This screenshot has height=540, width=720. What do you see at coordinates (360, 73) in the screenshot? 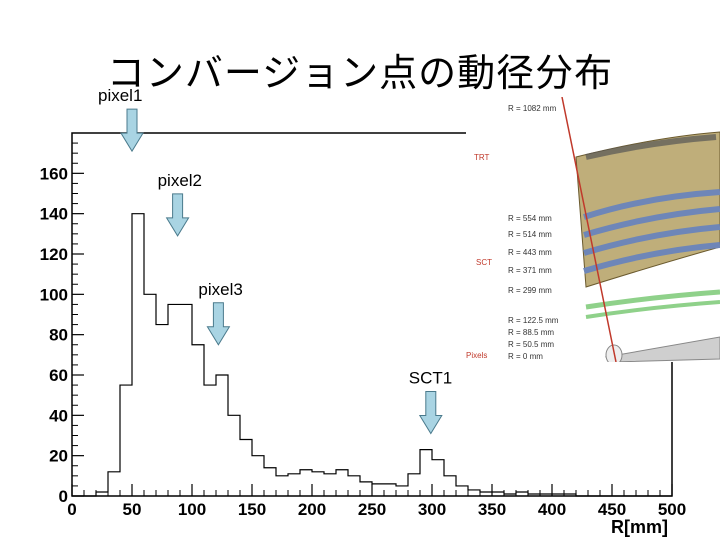
I see `slide-title: コンバージョン点の動径分布` at bounding box center [360, 73].